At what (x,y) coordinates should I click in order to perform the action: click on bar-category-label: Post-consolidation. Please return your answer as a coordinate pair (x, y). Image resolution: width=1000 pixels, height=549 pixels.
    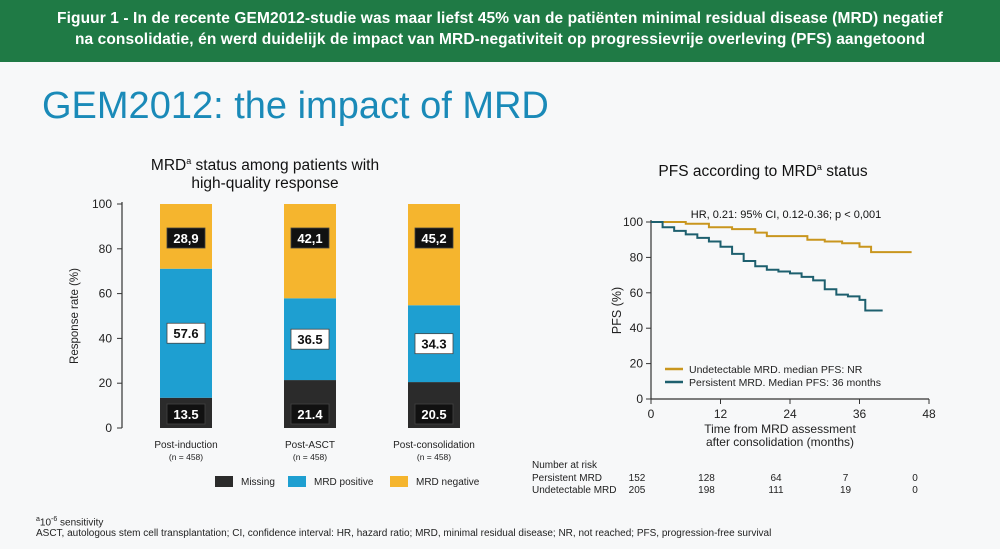
    Looking at the image, I should click on (434, 445).